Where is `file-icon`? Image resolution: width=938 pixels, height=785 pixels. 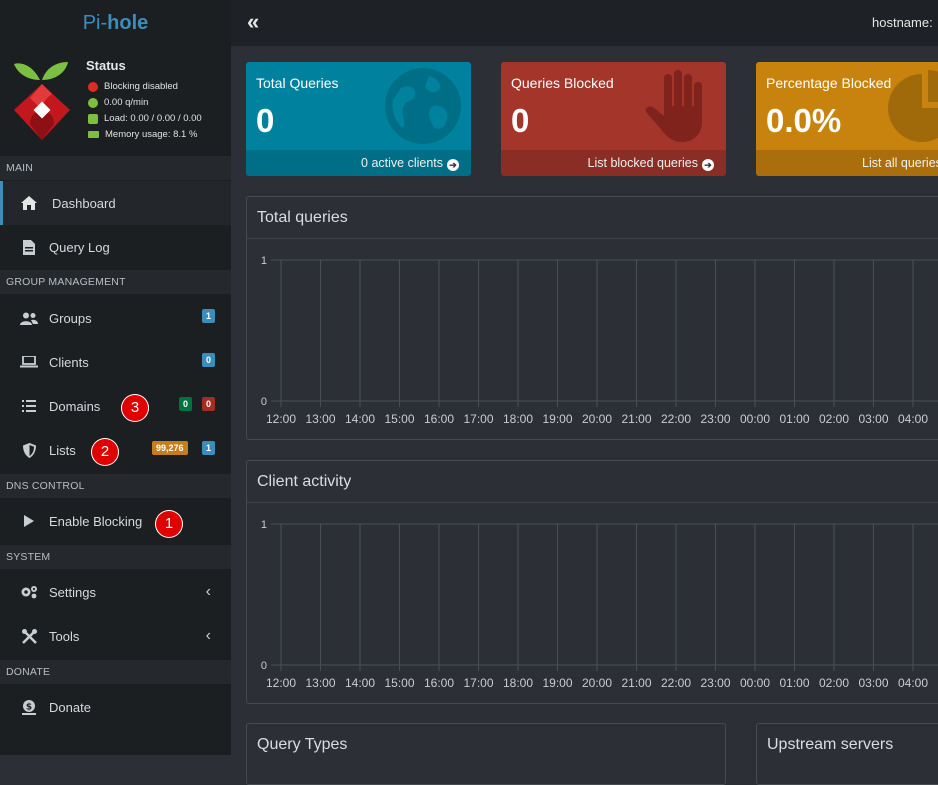
file-icon is located at coordinates (29, 247).